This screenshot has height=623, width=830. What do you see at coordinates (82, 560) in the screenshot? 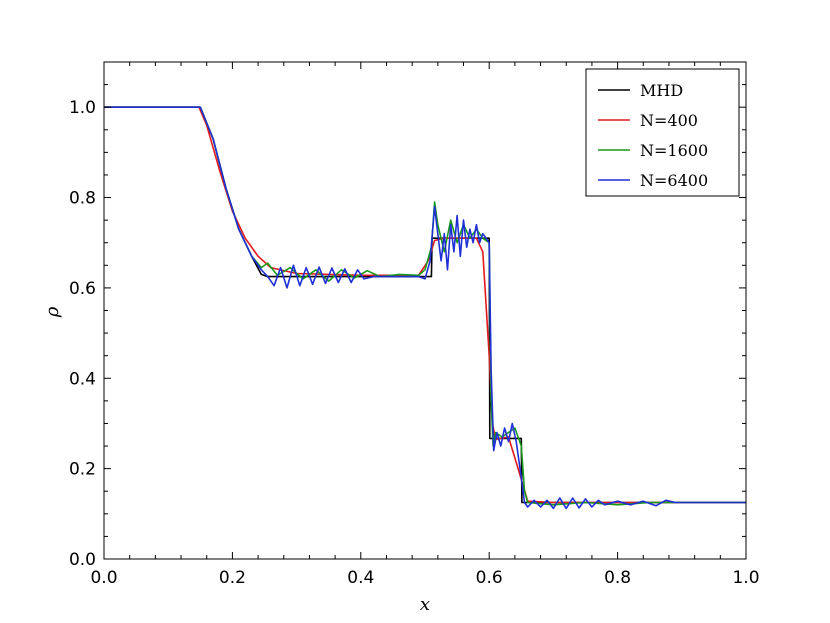
I see `y-tick-label: 0.0` at bounding box center [82, 560].